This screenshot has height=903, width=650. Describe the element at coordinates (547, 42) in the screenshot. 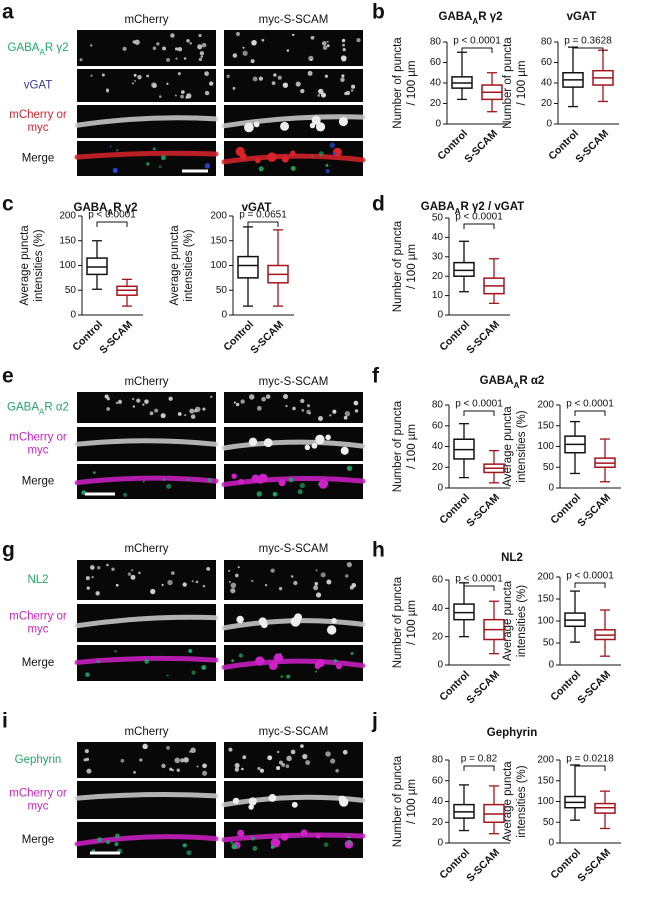

I see `y-tick-label: 80` at that location.